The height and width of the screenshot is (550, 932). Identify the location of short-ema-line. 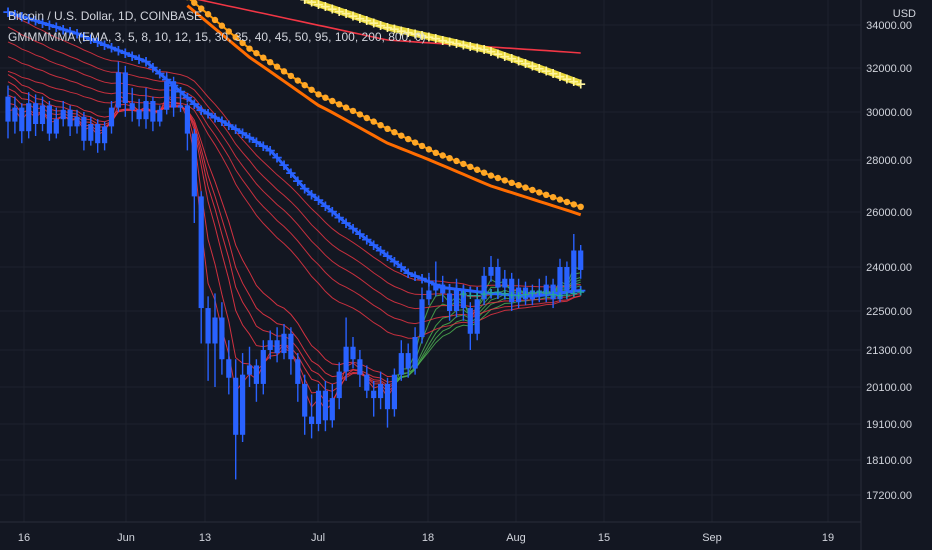
(487, 331).